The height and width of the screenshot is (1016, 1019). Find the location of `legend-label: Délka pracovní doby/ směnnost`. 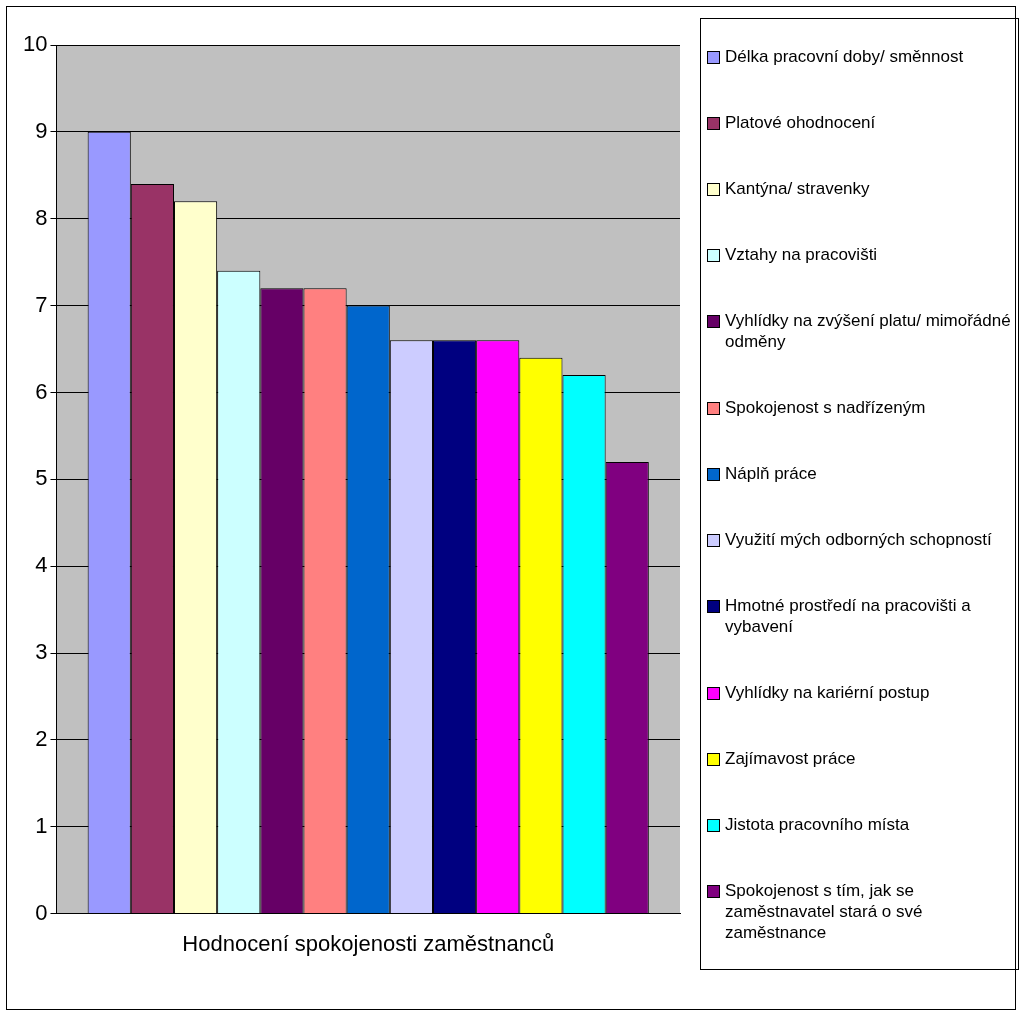

legend-label: Délka pracovní doby/ směnnost is located at coordinates (844, 56).